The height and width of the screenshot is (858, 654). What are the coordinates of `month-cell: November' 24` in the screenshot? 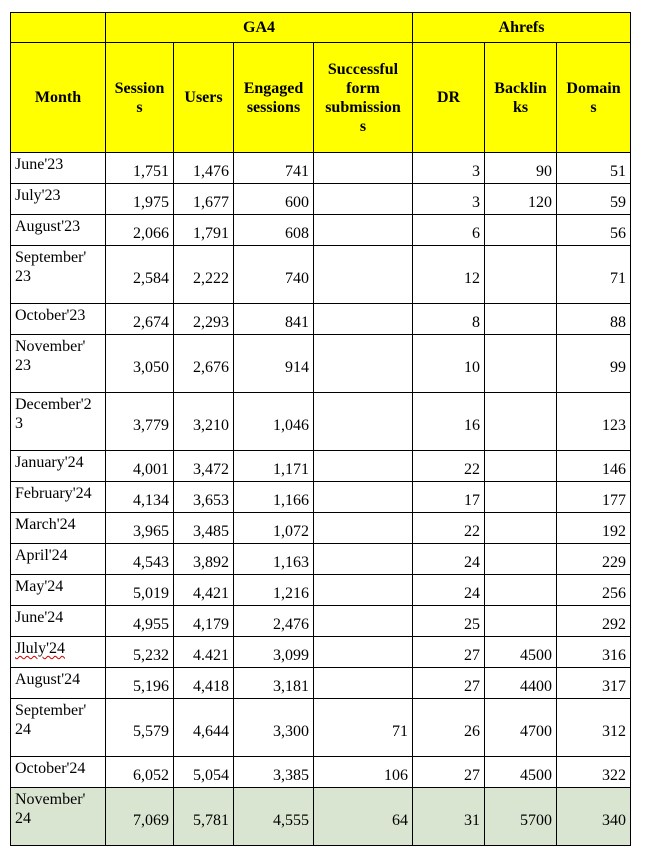 It's located at (58, 816).